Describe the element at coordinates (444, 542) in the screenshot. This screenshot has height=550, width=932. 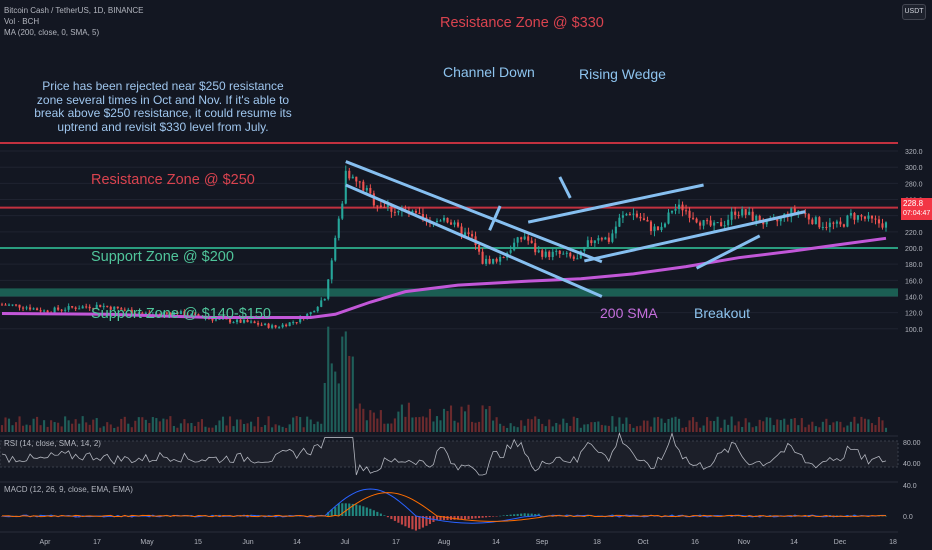
I see `time-tick: Aug` at that location.